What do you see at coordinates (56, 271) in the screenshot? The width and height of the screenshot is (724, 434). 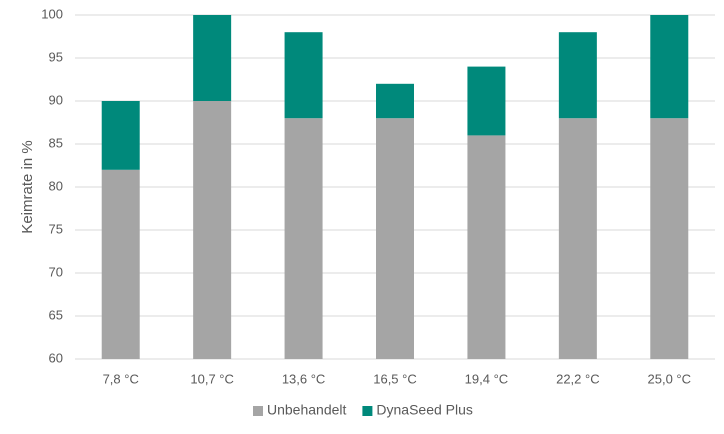 I see `y-tick-label: 70` at bounding box center [56, 271].